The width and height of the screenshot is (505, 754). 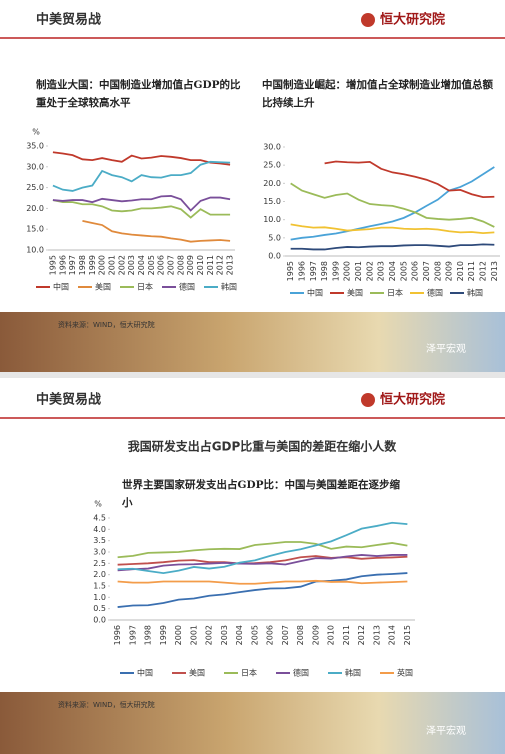 I want to click on y-tick-label: 3.5, so click(x=99, y=540).